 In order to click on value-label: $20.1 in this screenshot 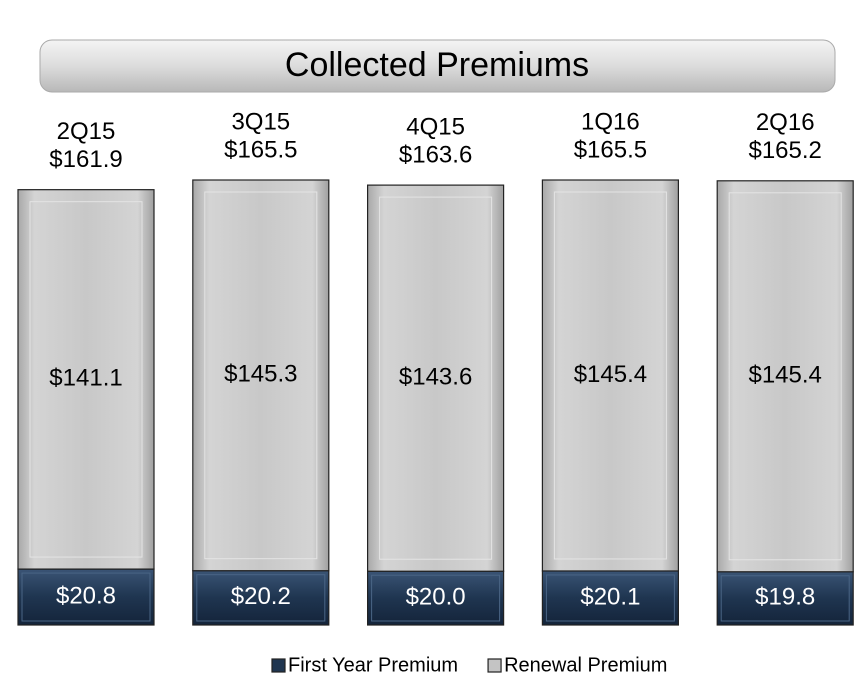, I will do `click(610, 596)`.